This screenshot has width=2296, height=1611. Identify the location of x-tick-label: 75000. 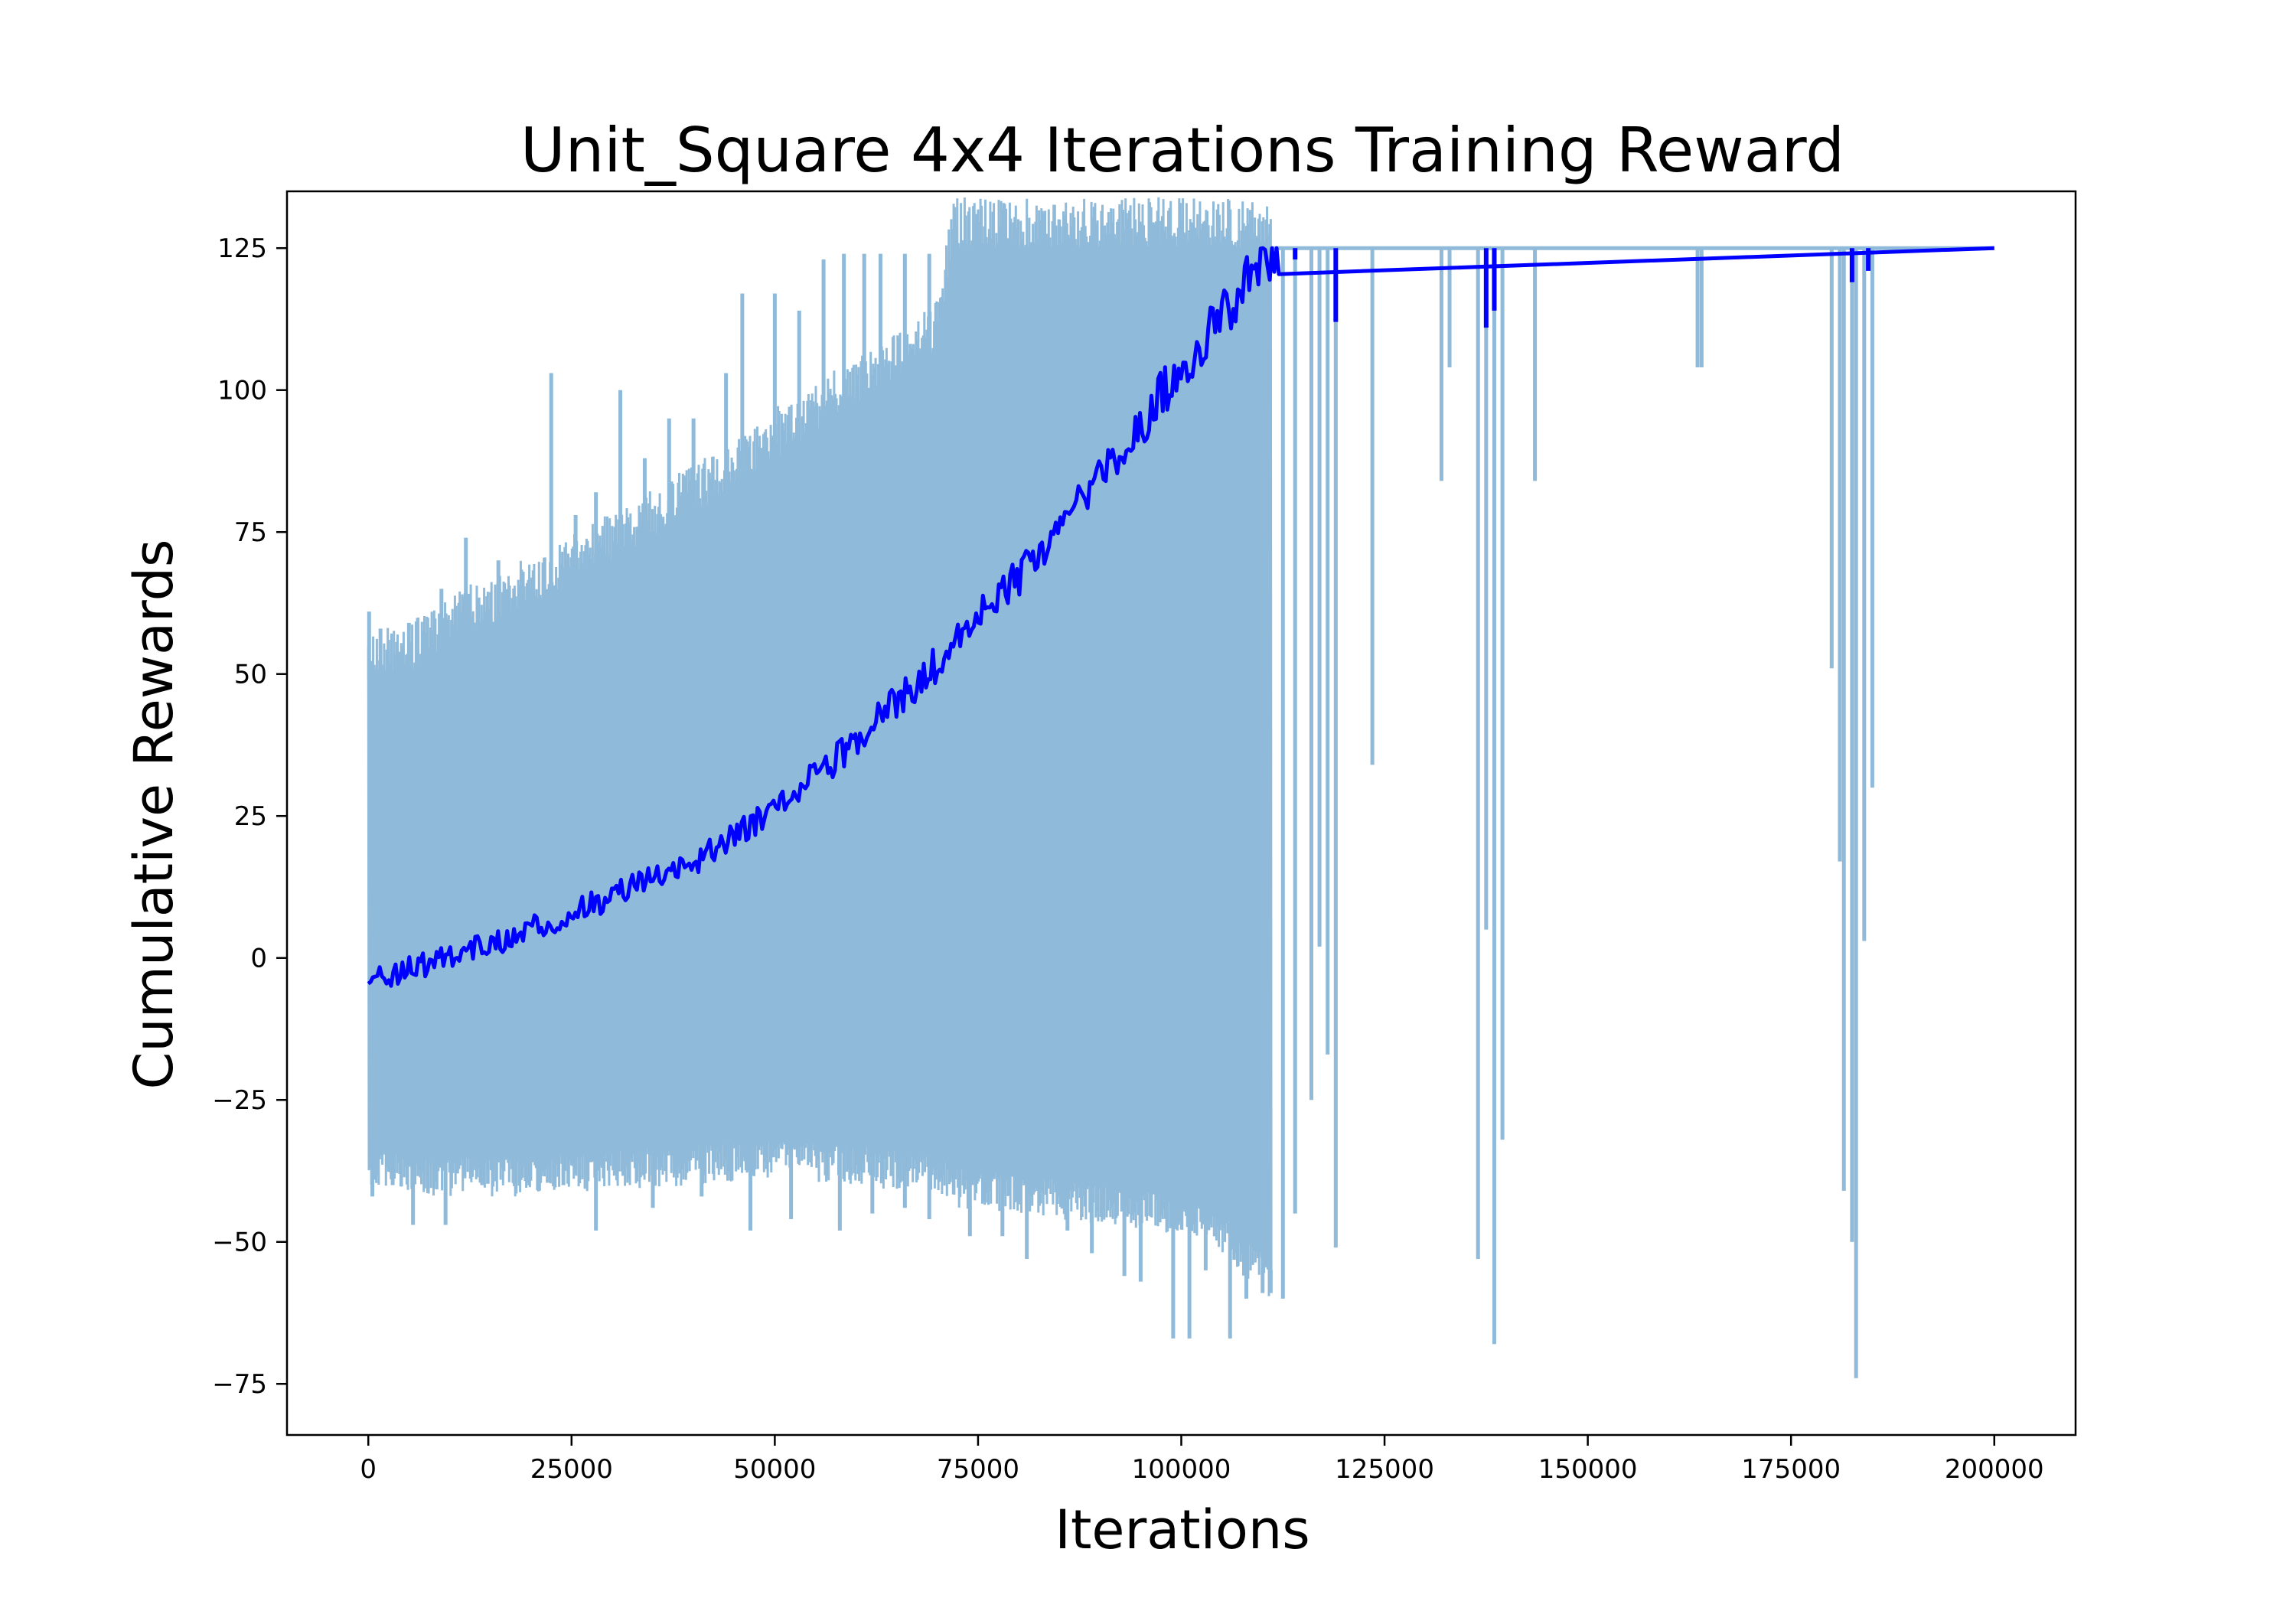
(978, 1469).